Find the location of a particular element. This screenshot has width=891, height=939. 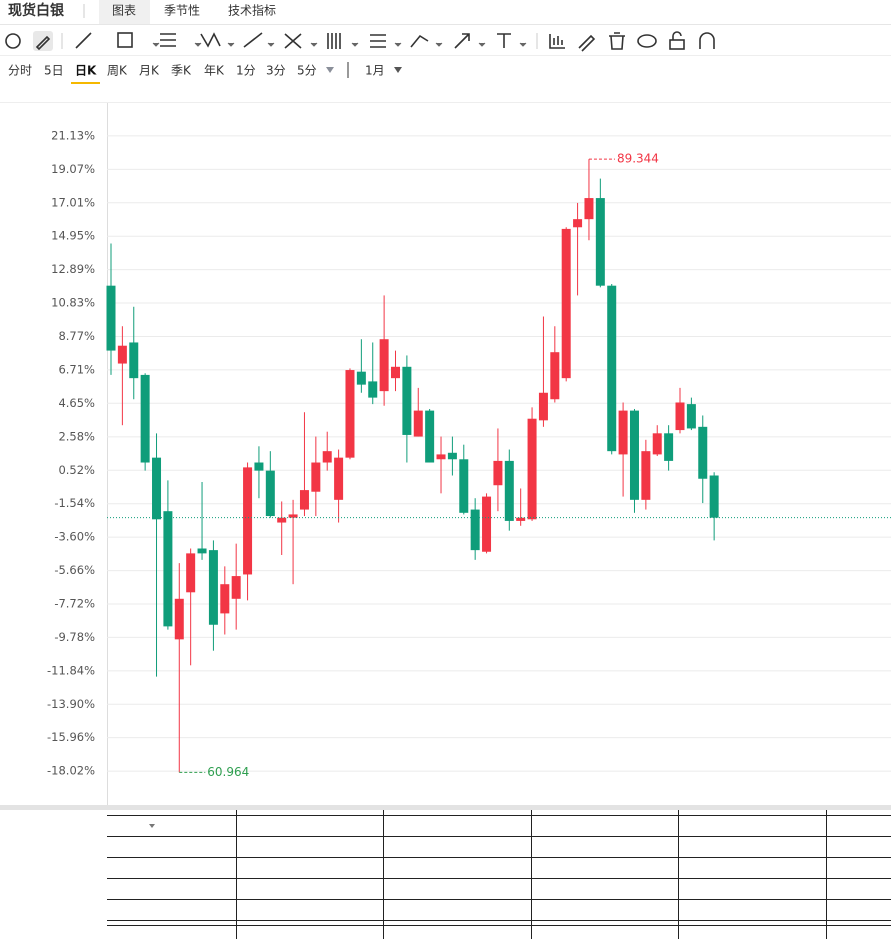

timeframe: 5日 is located at coordinates (54, 71).